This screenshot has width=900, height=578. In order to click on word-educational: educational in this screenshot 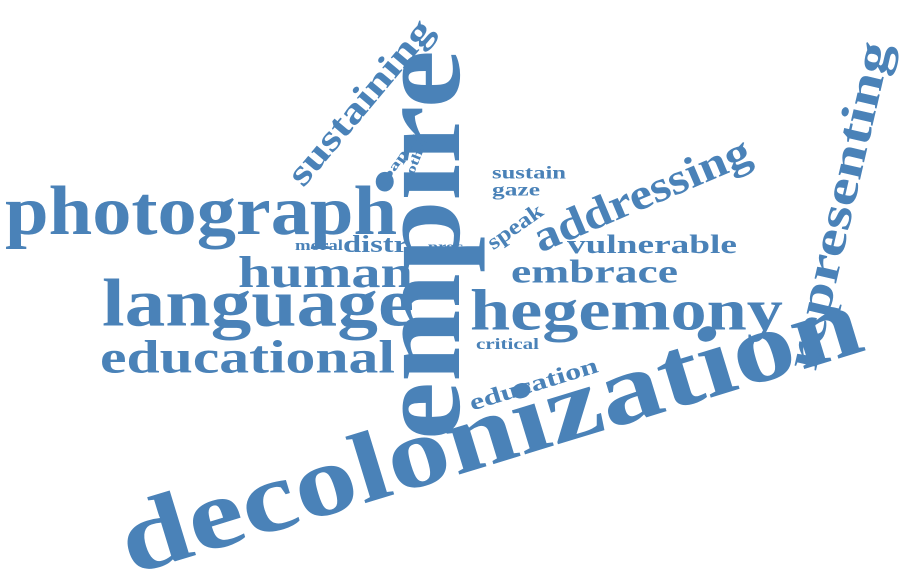, I will do `click(247, 357)`.